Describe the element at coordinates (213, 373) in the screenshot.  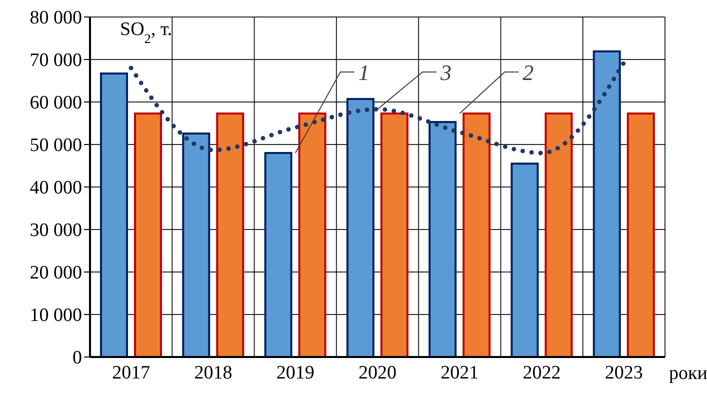
I see `x-tick-label: 2018` at that location.